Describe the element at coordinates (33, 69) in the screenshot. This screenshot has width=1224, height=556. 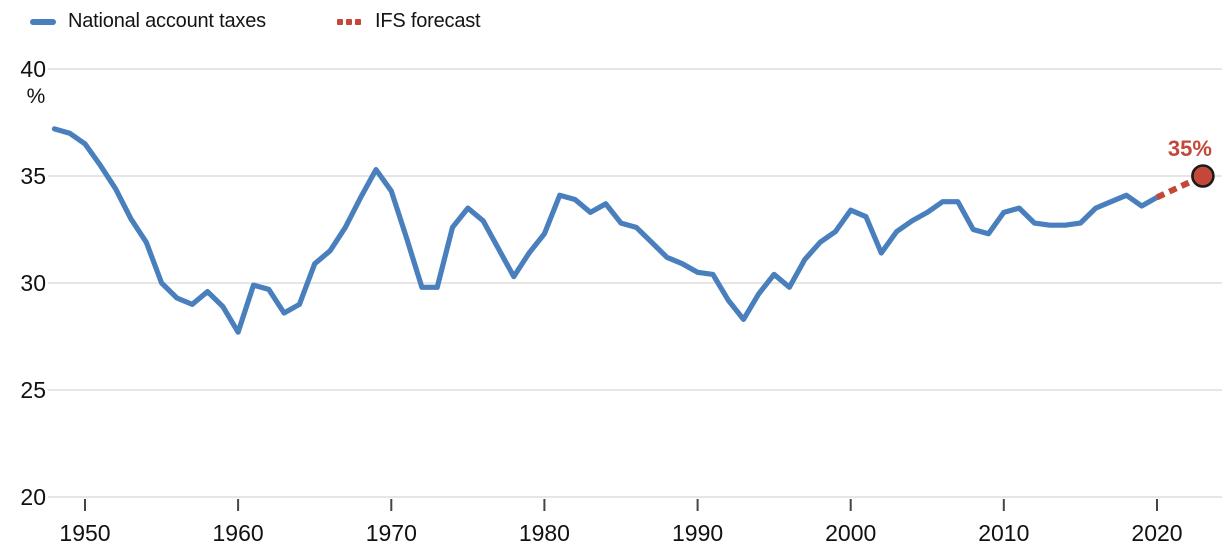
I see `y-tick-label: 40` at that location.